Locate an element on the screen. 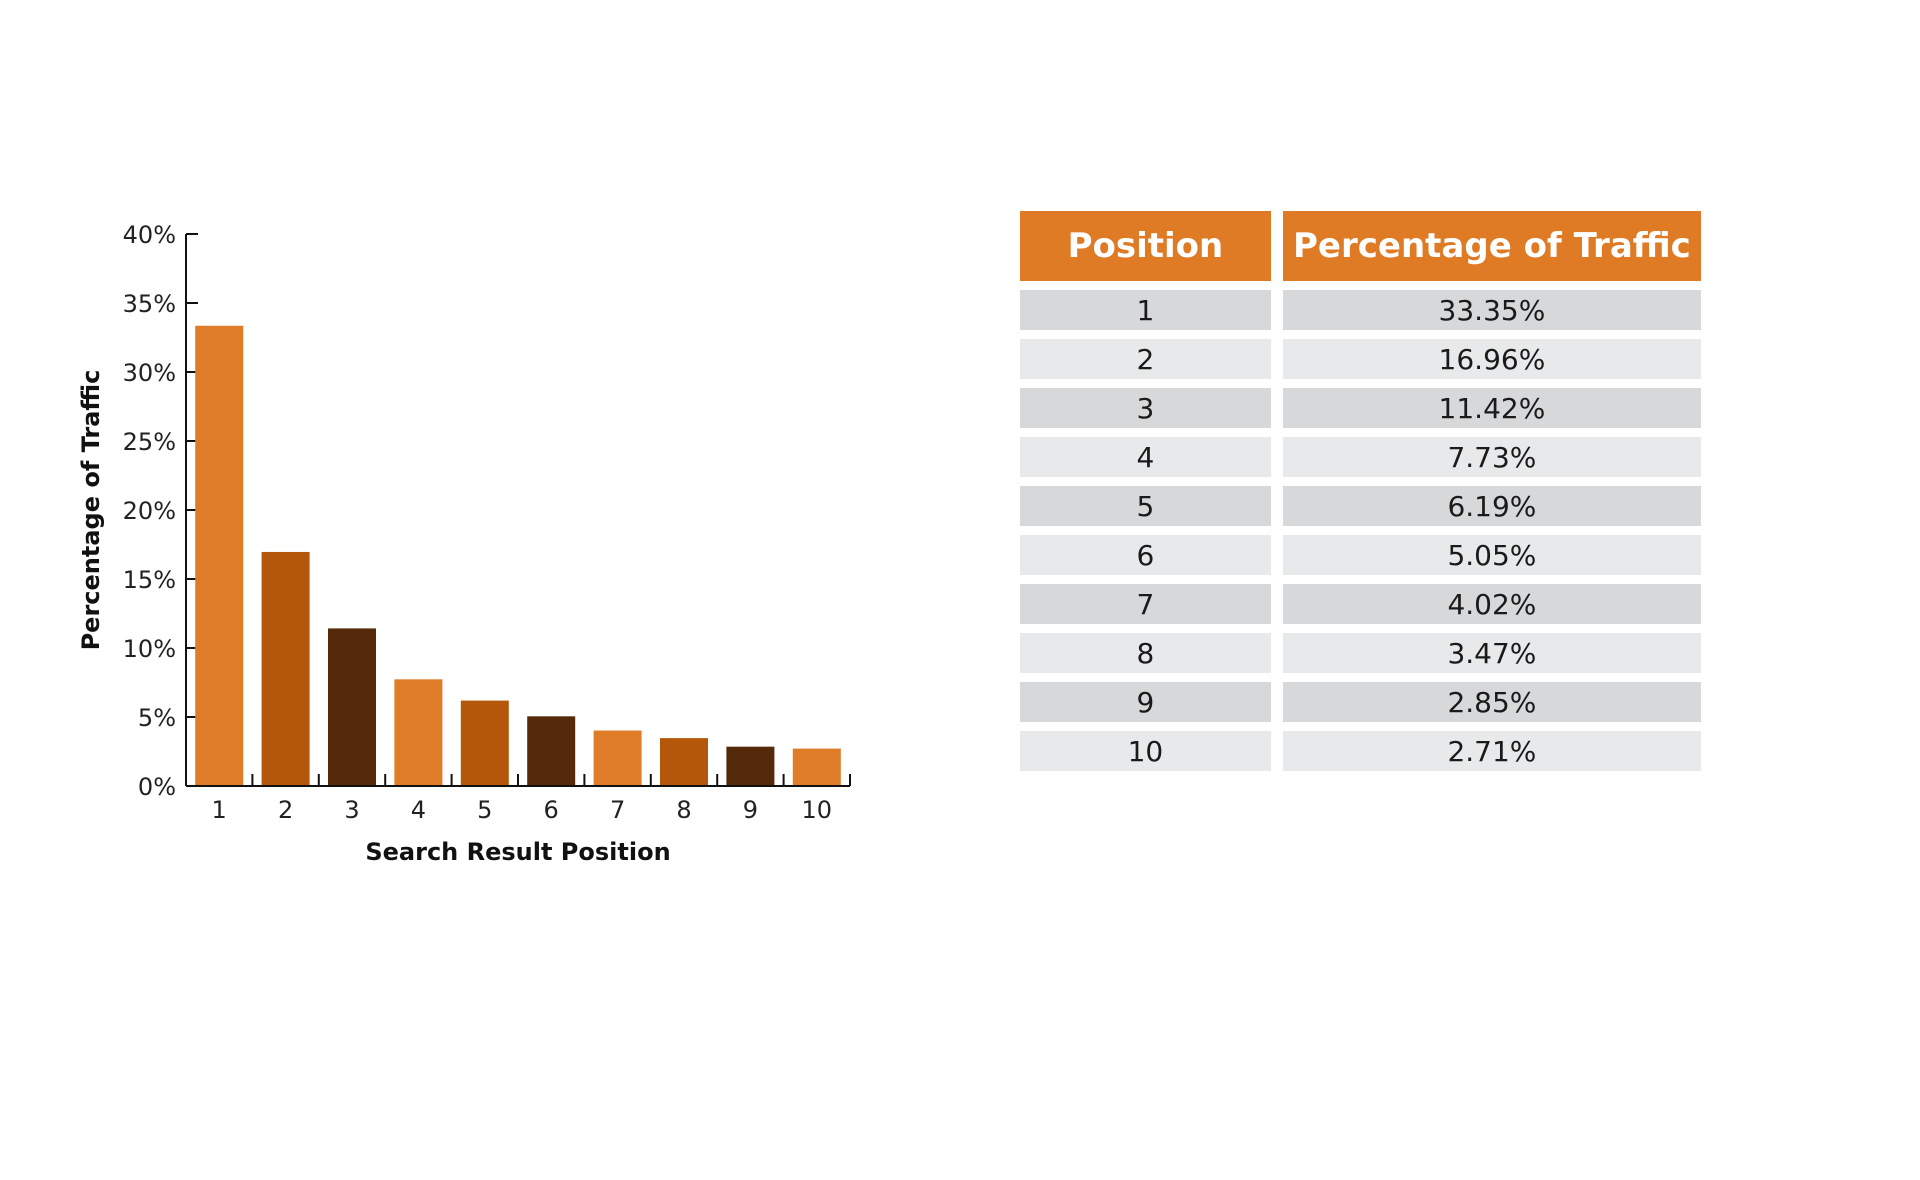 The image size is (1920, 1180). percentage-cell: 6.19% is located at coordinates (1491, 506).